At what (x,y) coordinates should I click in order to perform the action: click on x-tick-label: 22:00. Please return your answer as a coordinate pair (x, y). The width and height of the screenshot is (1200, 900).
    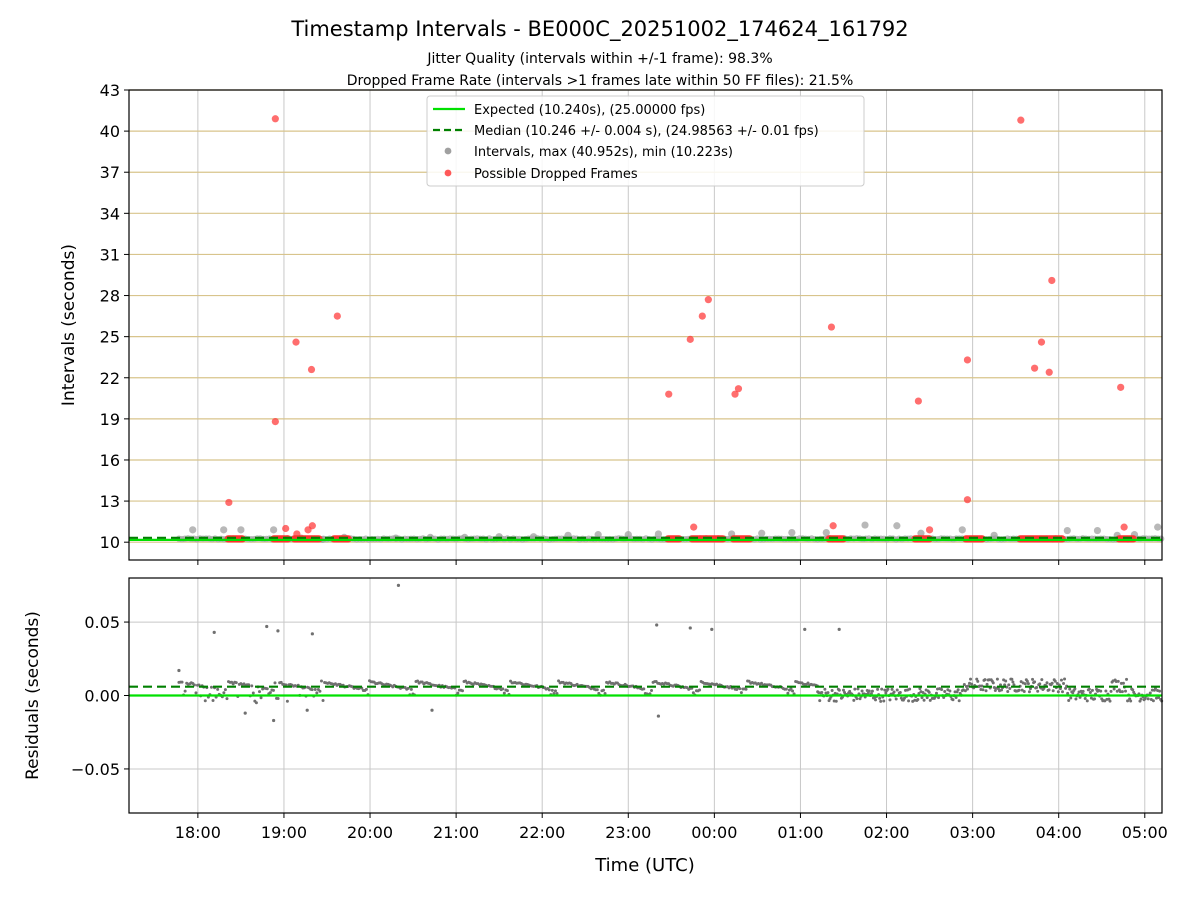
    Looking at the image, I should click on (542, 832).